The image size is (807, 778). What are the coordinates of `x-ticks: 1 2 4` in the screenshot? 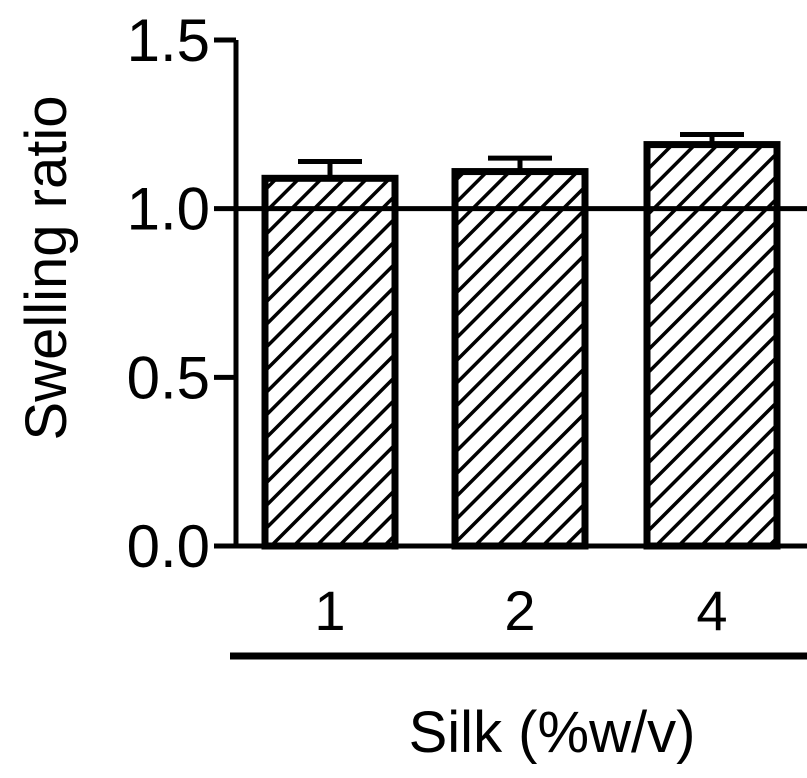 It's located at (520, 610).